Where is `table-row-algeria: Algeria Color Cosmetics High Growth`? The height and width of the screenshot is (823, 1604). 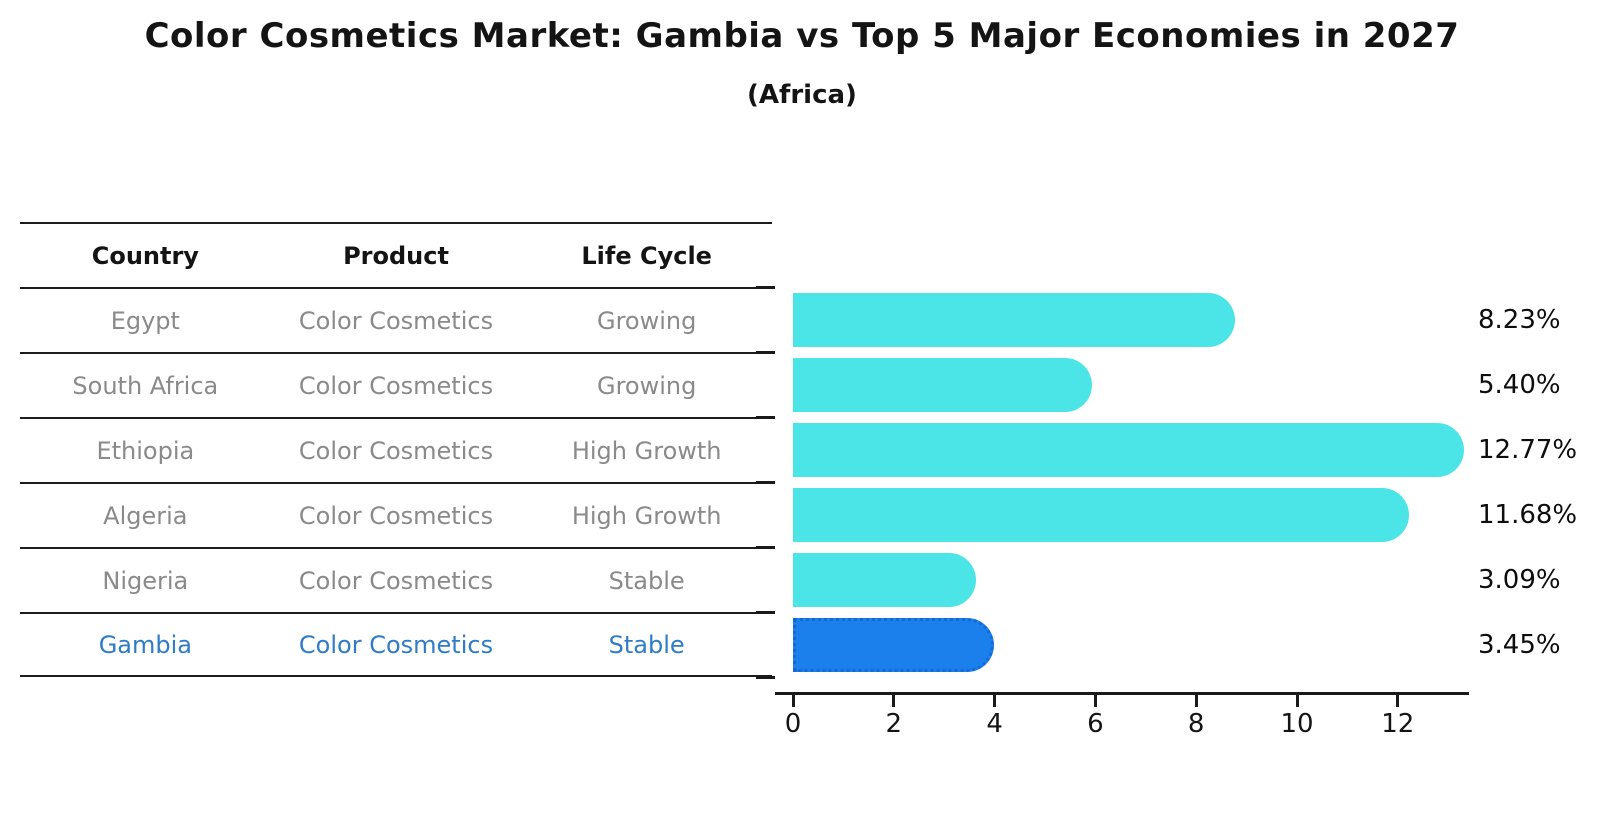
table-row-algeria: Algeria Color Cosmetics High Growth is located at coordinates (396, 514).